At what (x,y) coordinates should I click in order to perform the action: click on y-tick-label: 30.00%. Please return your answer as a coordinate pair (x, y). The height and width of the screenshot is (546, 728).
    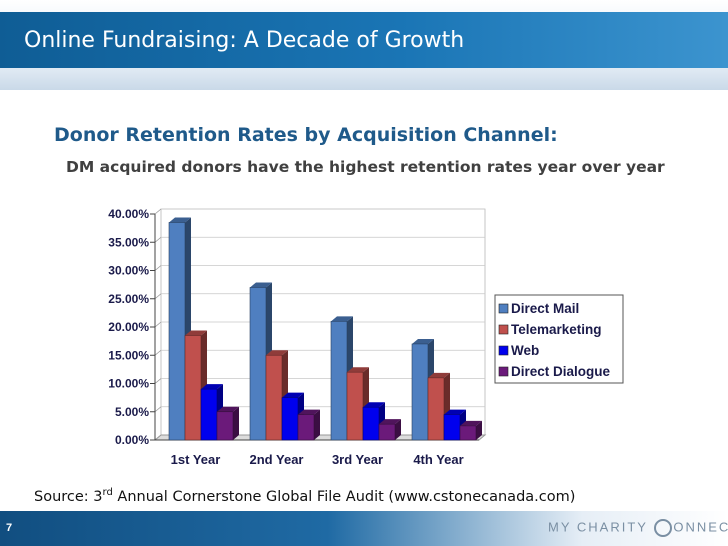
    Looking at the image, I should click on (128, 271).